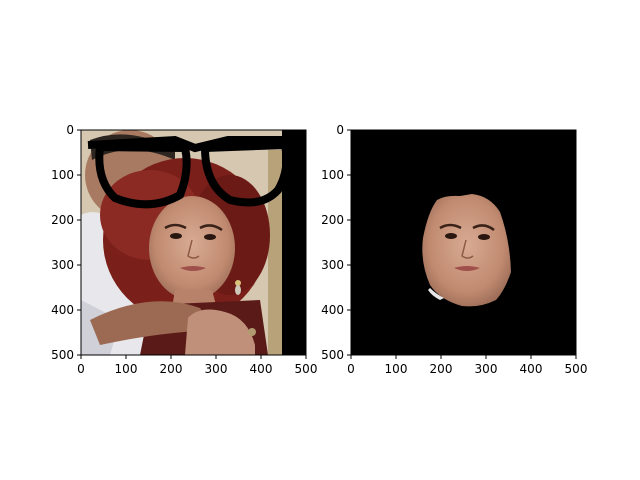 The image size is (640, 480). Describe the element at coordinates (62, 265) in the screenshot. I see `left-y-tick-label: 300` at that location.